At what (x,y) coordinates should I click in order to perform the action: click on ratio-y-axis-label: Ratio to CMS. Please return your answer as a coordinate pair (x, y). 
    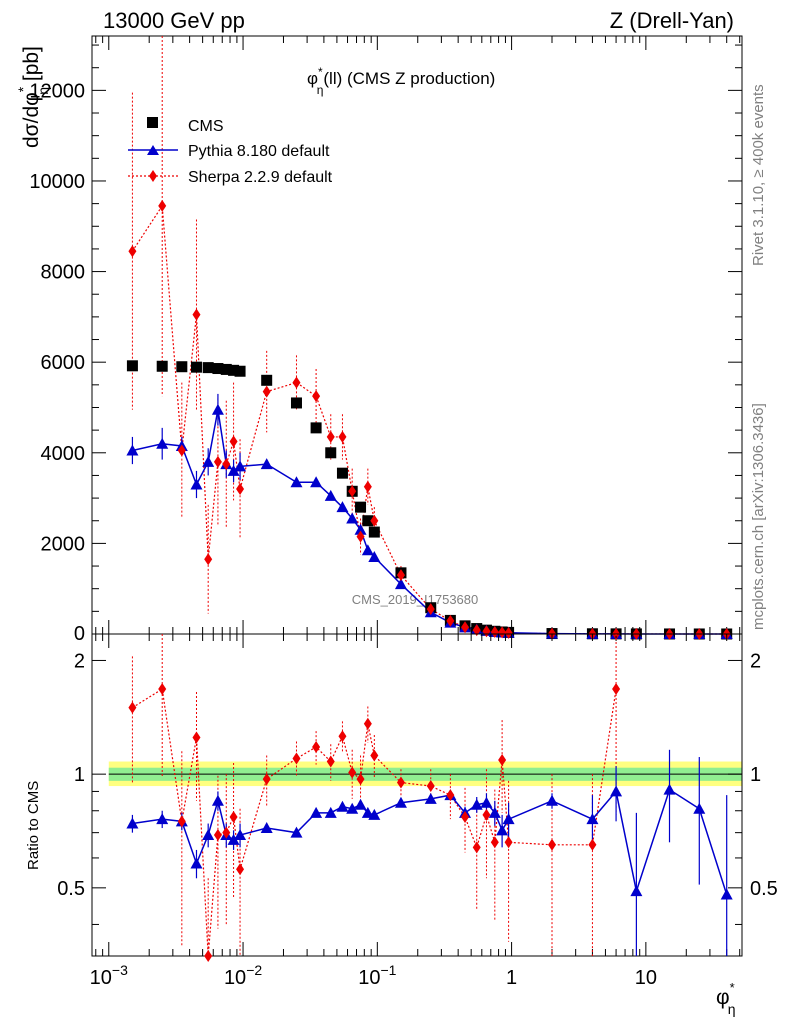
    Looking at the image, I should click on (33, 825).